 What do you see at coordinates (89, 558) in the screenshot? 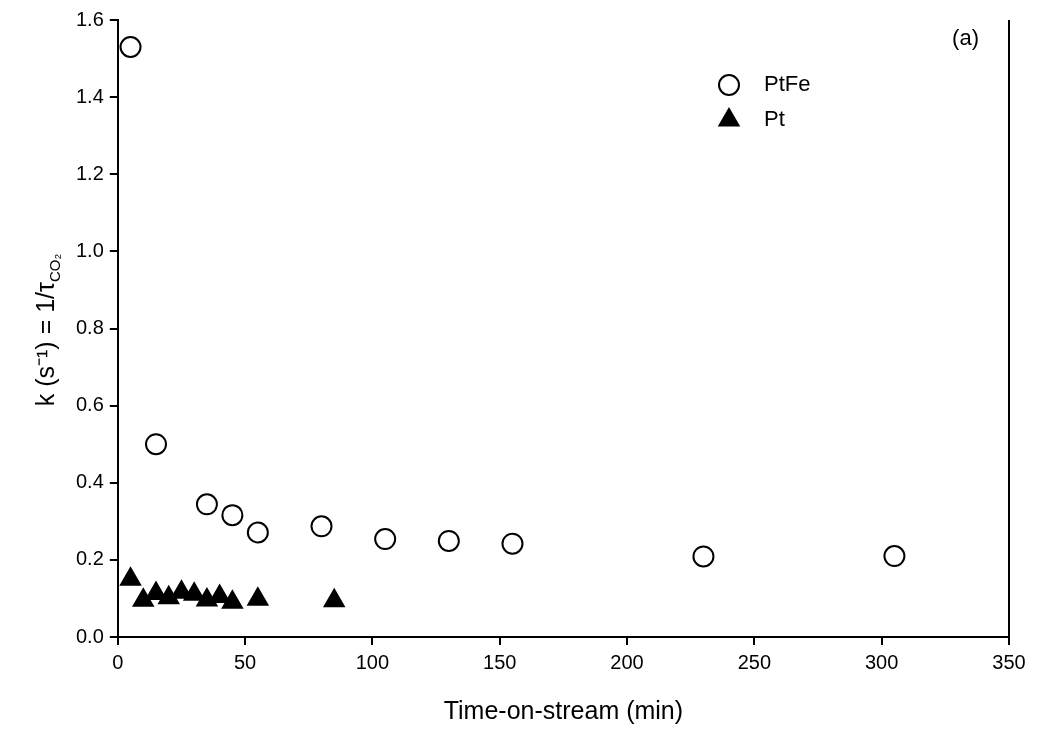
I see `y-tick-label: 0.2` at bounding box center [89, 558].